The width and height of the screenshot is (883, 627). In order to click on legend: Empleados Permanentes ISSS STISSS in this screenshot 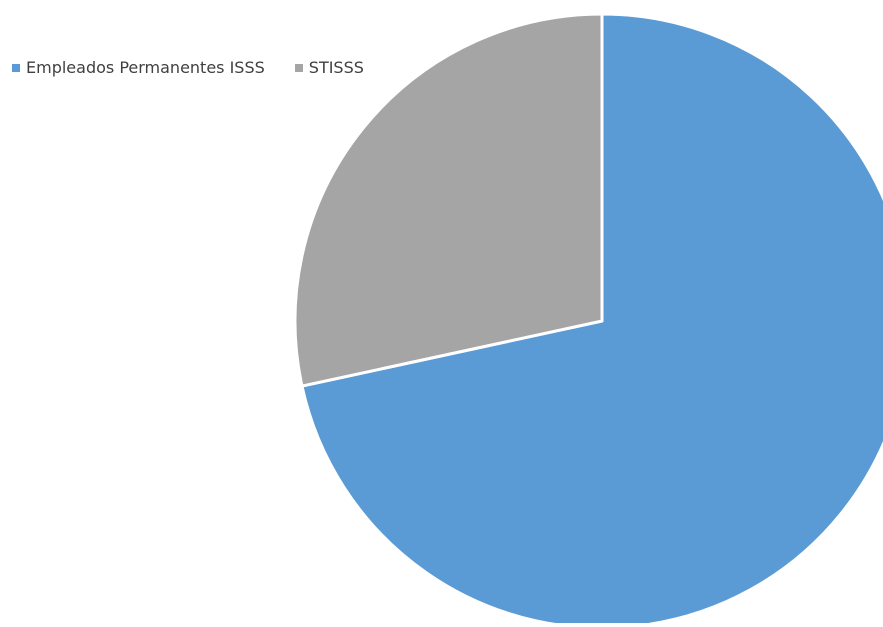, I will do `click(188, 68)`.